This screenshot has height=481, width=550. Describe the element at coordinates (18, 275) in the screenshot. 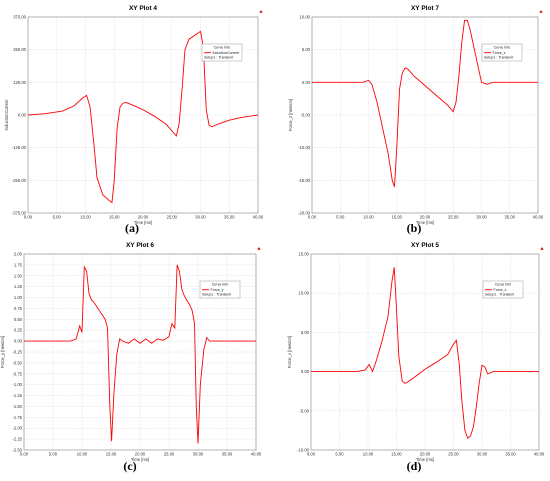

I see `y-tick-label: 1.50` at that location.